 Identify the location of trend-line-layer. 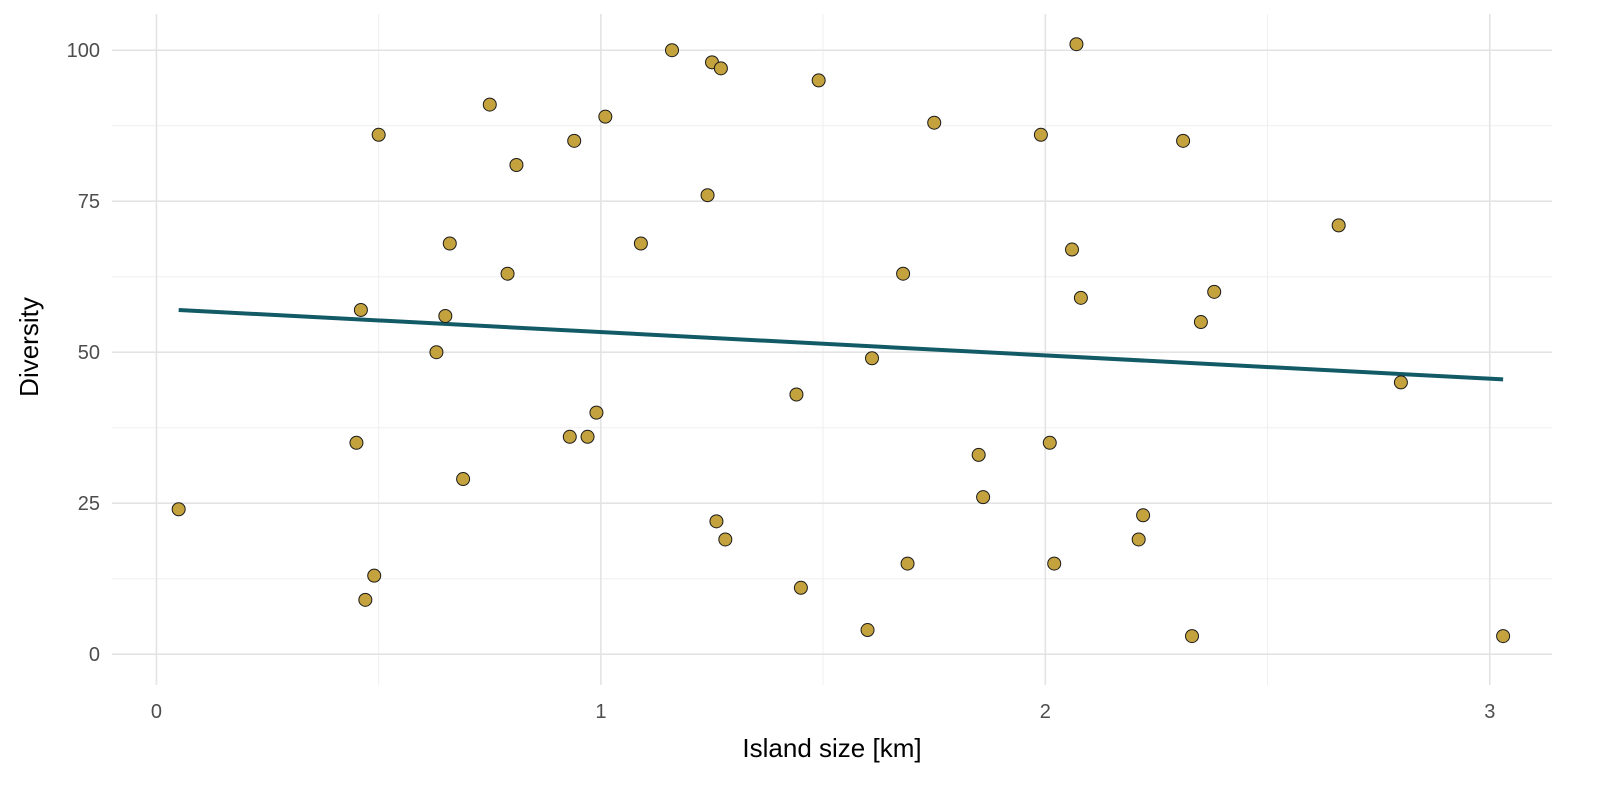
(841, 344).